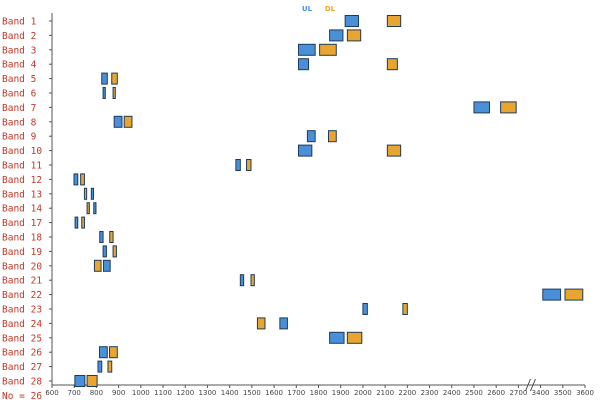  I want to click on band-label: Band 10, so click(22, 151).